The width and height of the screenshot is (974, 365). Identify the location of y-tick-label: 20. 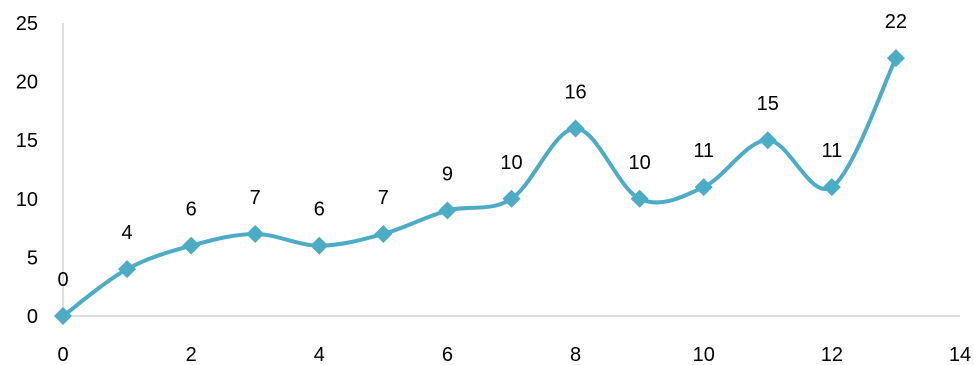
(27, 83).